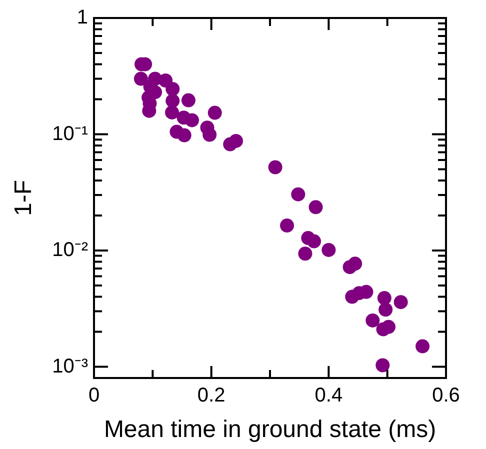 This screenshot has width=486, height=449. Describe the element at coordinates (70, 366) in the screenshot. I see `y-tick-label: 10⁻³` at that location.